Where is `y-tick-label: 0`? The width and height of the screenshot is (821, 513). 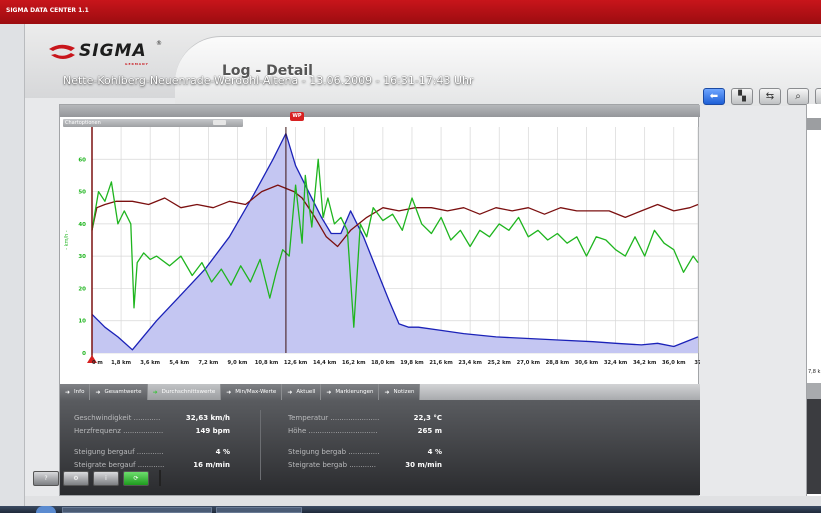
y-tick-label: 0 is located at coordinates (84, 354).